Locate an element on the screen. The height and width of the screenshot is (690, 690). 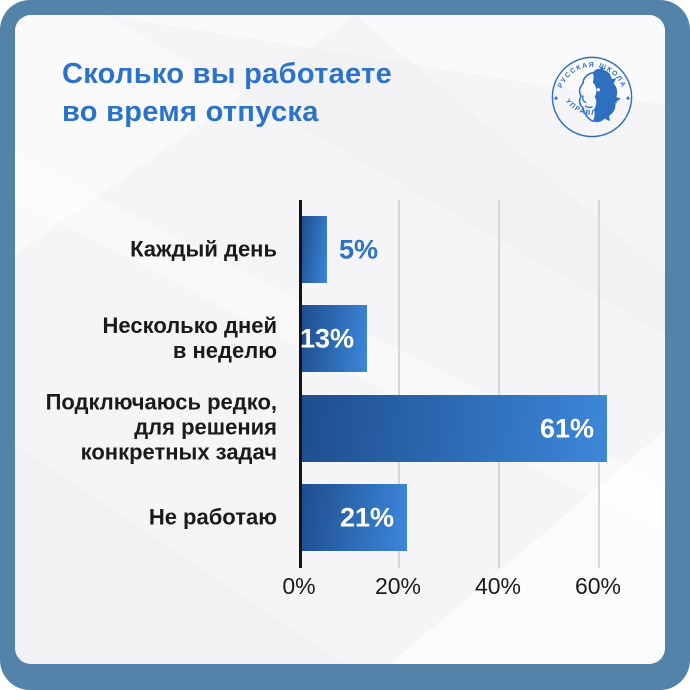
value-label: 5% is located at coordinates (359, 249).